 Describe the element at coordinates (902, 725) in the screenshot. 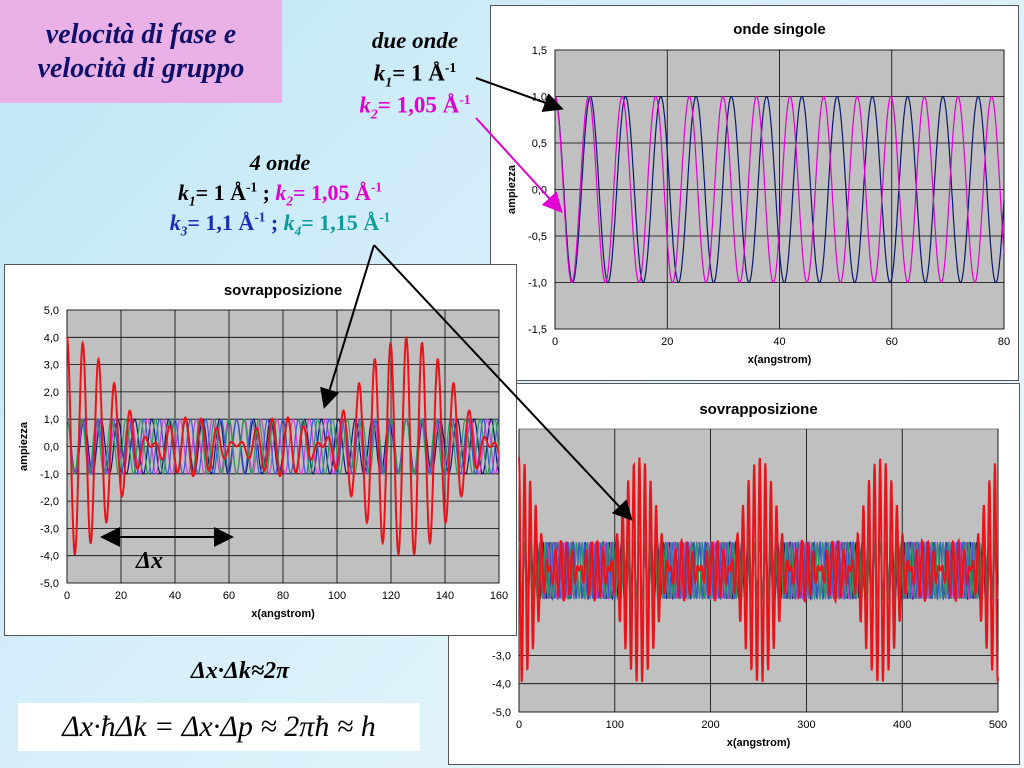

I see `x-tick-label: 400` at that location.